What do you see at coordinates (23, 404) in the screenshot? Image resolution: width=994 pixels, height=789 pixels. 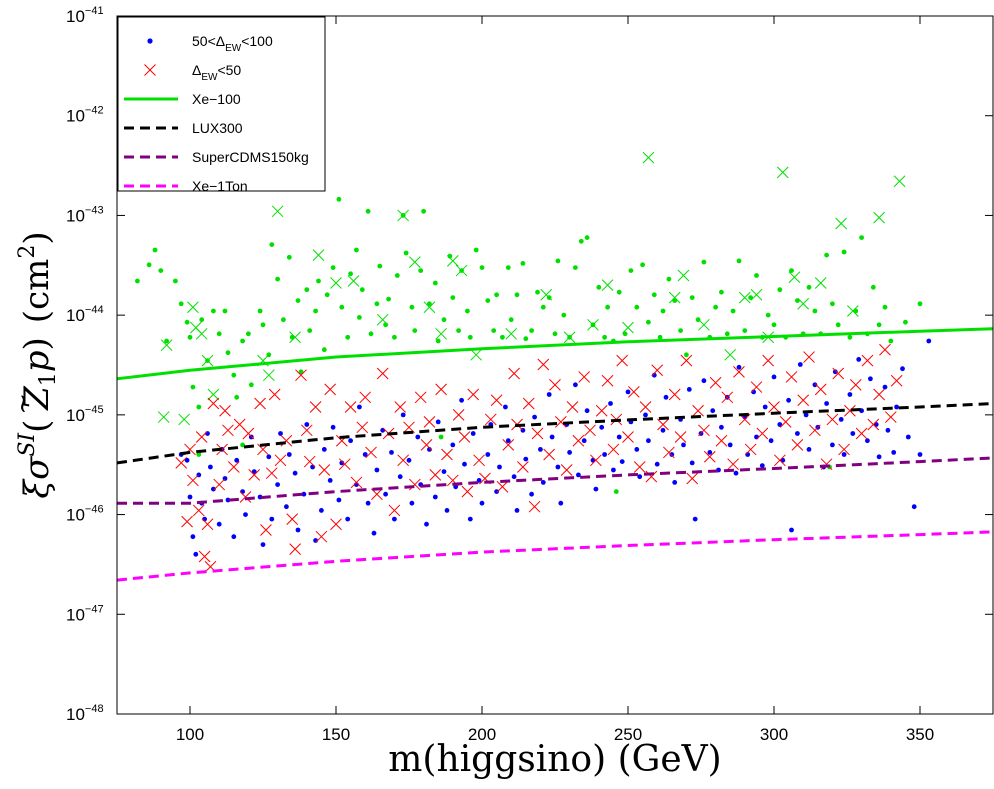 I see `y-label-tilde: ~` at bounding box center [23, 404].